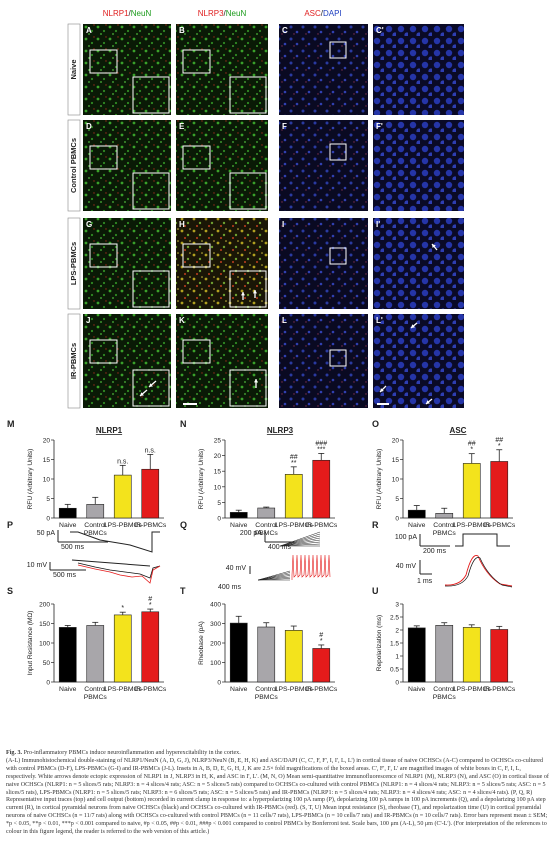 The image size is (554, 846). What do you see at coordinates (394, 618) in the screenshot?
I see `y-tick-label: 2.5` at bounding box center [394, 618].